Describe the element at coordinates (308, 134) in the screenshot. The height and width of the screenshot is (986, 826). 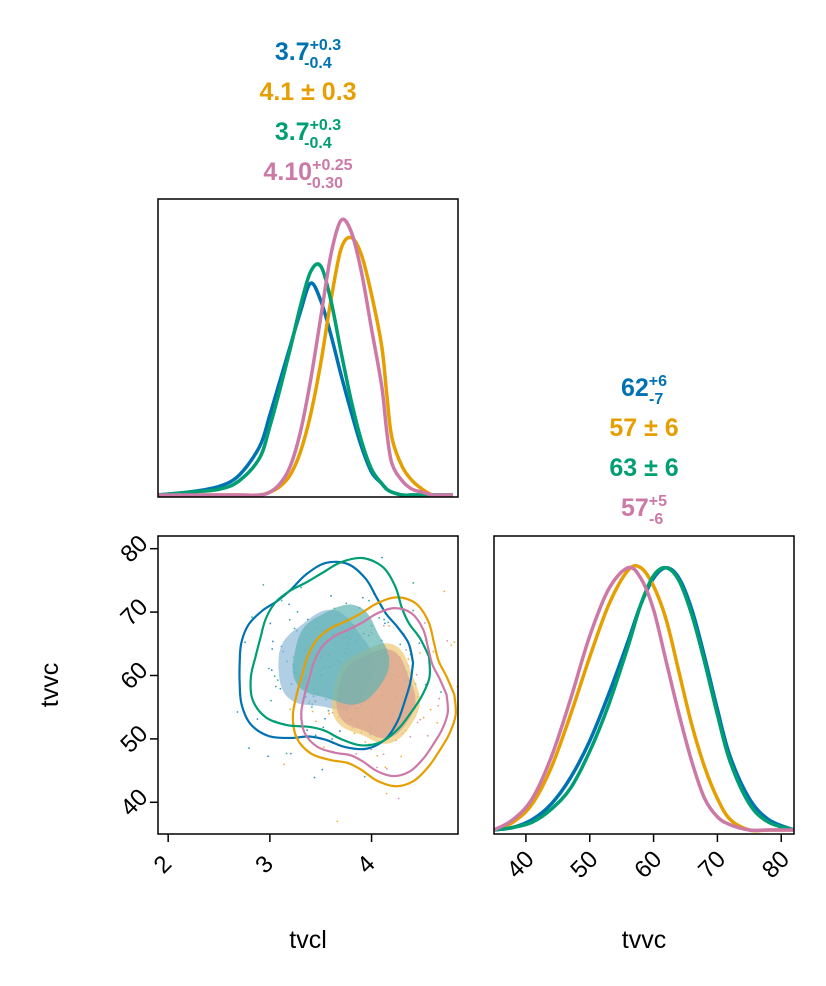
I see `stat-label-2: 3.7+0.3 -0.4` at that location.